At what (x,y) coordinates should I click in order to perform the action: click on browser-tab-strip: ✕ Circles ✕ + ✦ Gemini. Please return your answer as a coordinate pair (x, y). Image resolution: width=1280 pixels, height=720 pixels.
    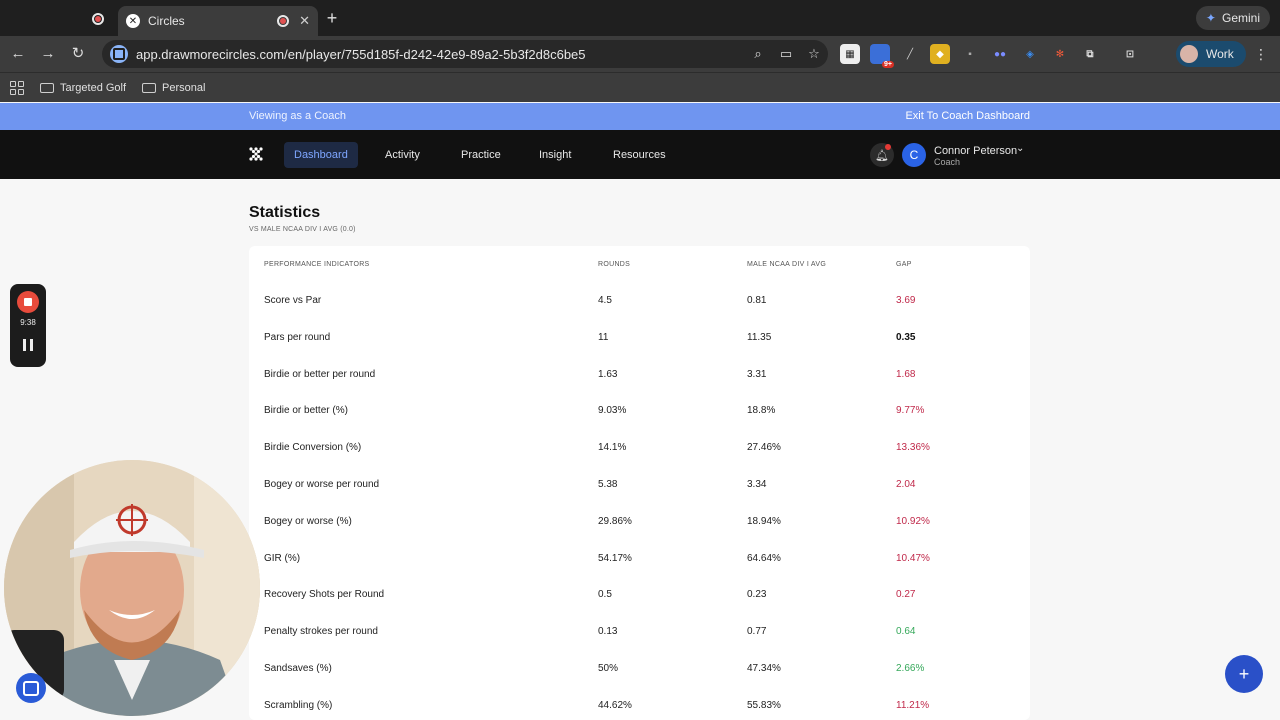
    Looking at the image, I should click on (640, 18).